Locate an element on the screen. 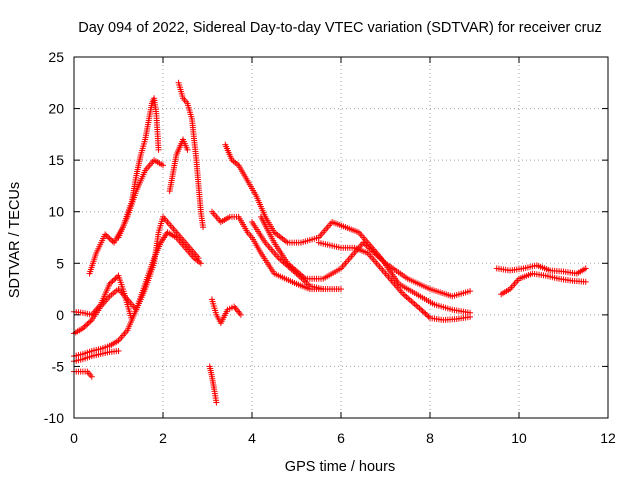 The width and height of the screenshot is (640, 480). y-tick-label: -10 is located at coordinates (54, 418).